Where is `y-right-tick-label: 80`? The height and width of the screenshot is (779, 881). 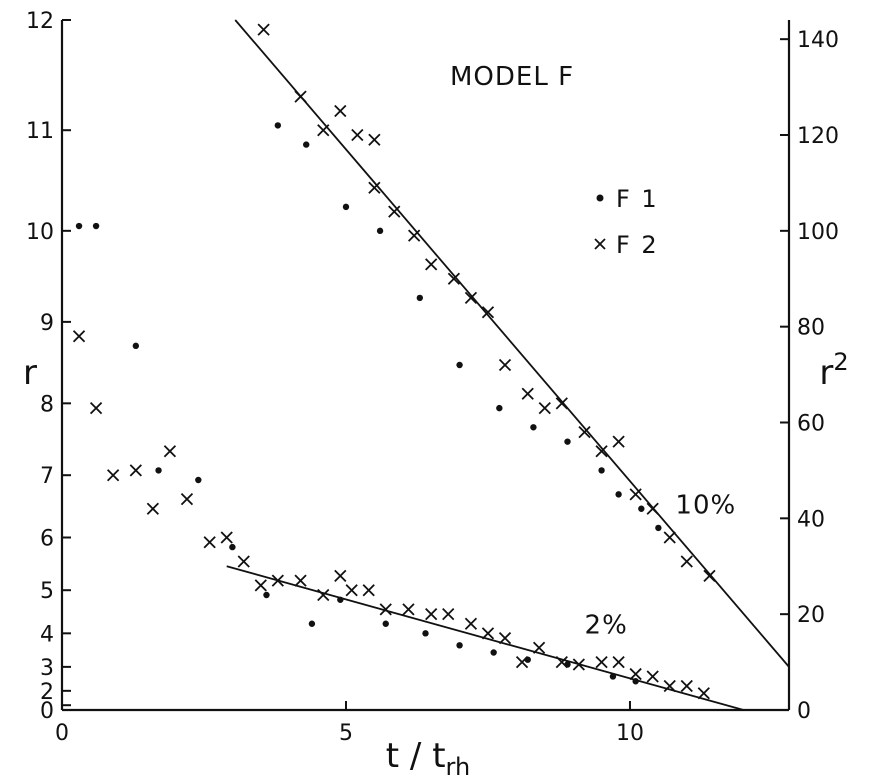 y-right-tick-label: 80 is located at coordinates (811, 328).